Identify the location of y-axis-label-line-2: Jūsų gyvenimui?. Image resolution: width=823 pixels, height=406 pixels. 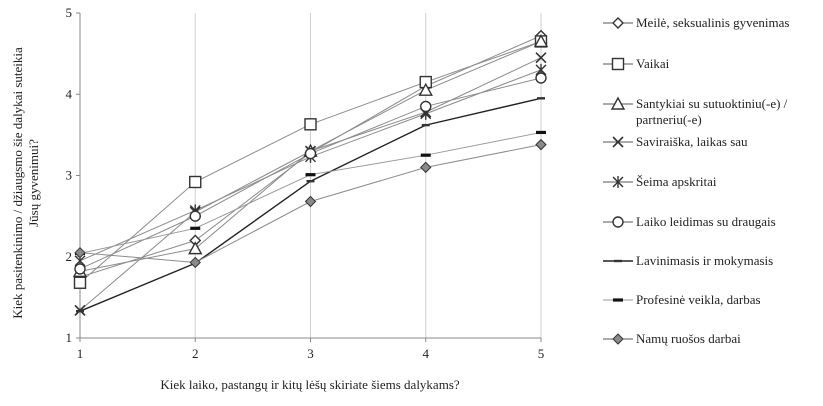
(33, 183).